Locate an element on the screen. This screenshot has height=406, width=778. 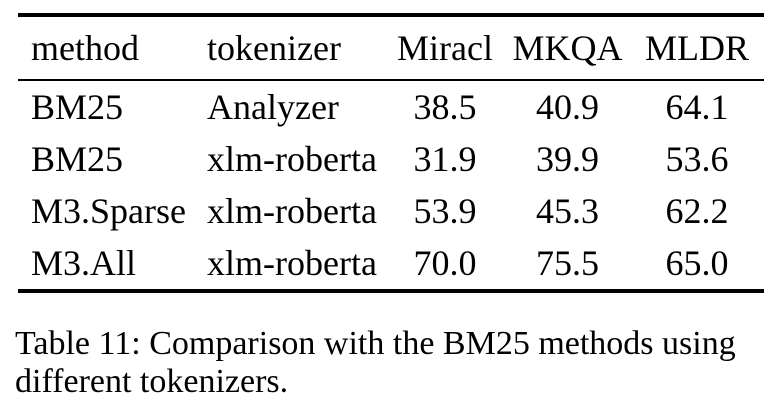
tokenizer-cell: Analyzer is located at coordinates (273, 107).